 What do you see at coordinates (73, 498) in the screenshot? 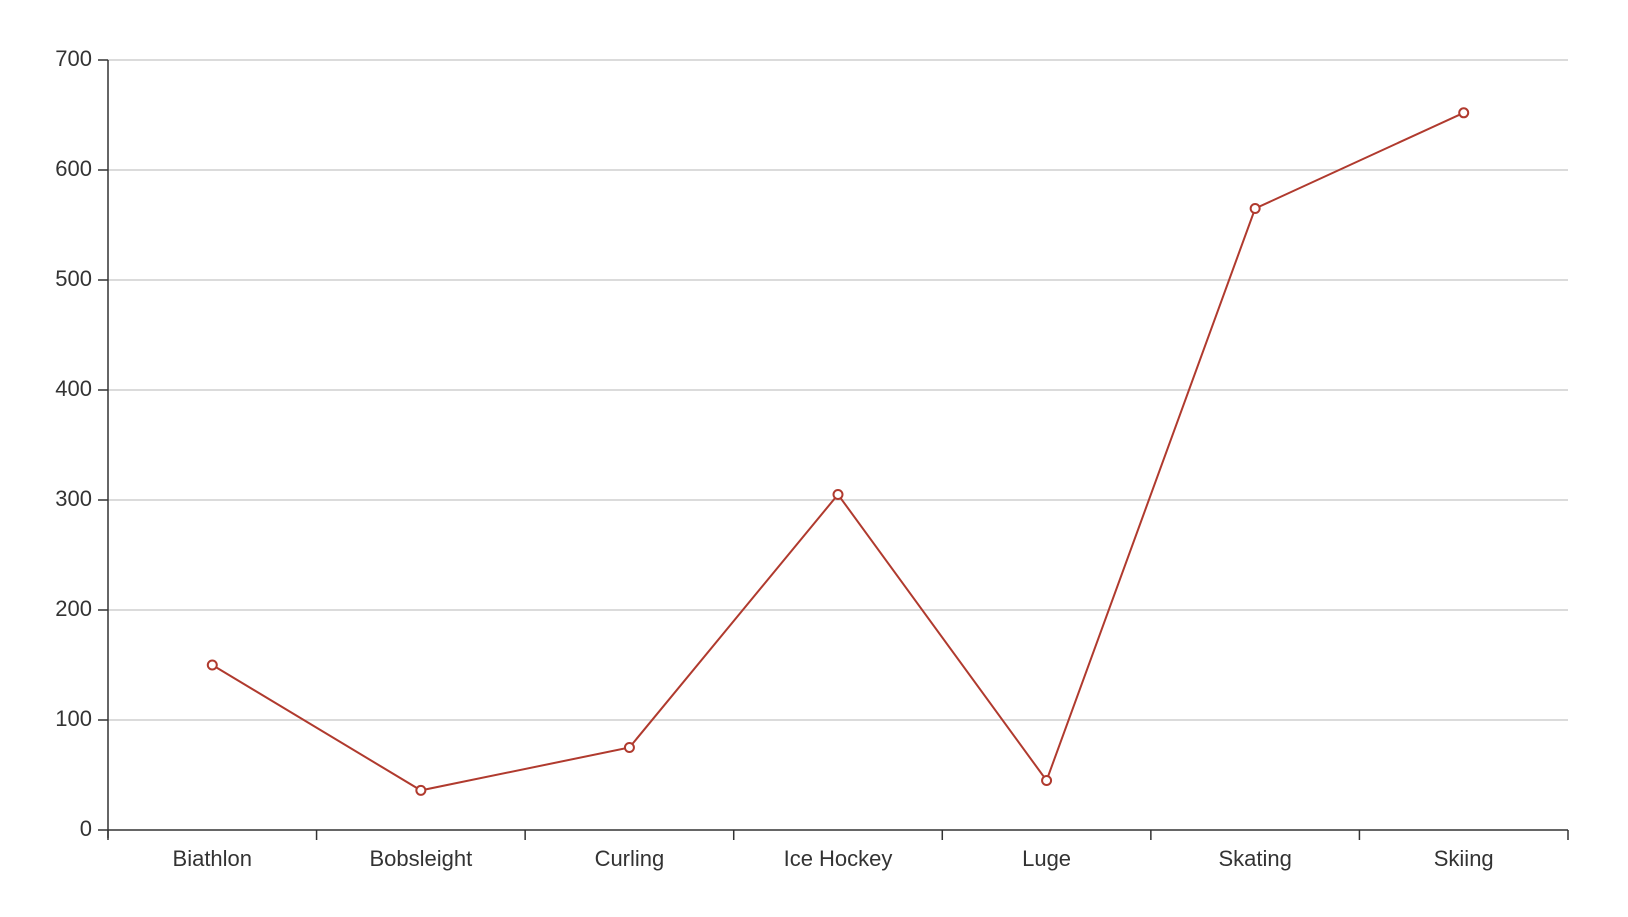
I see `y-tick-label: 300` at bounding box center [73, 498].